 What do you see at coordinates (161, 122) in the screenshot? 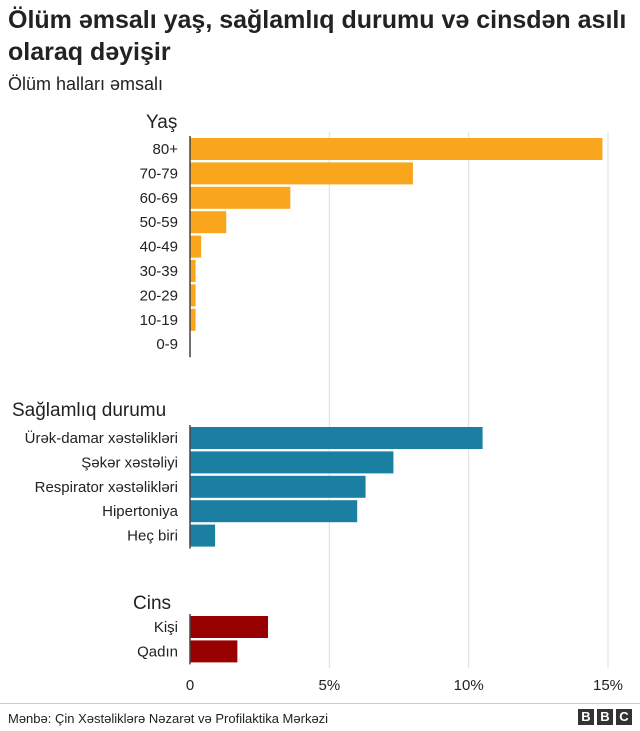
I see `group-header: Yaş` at bounding box center [161, 122].